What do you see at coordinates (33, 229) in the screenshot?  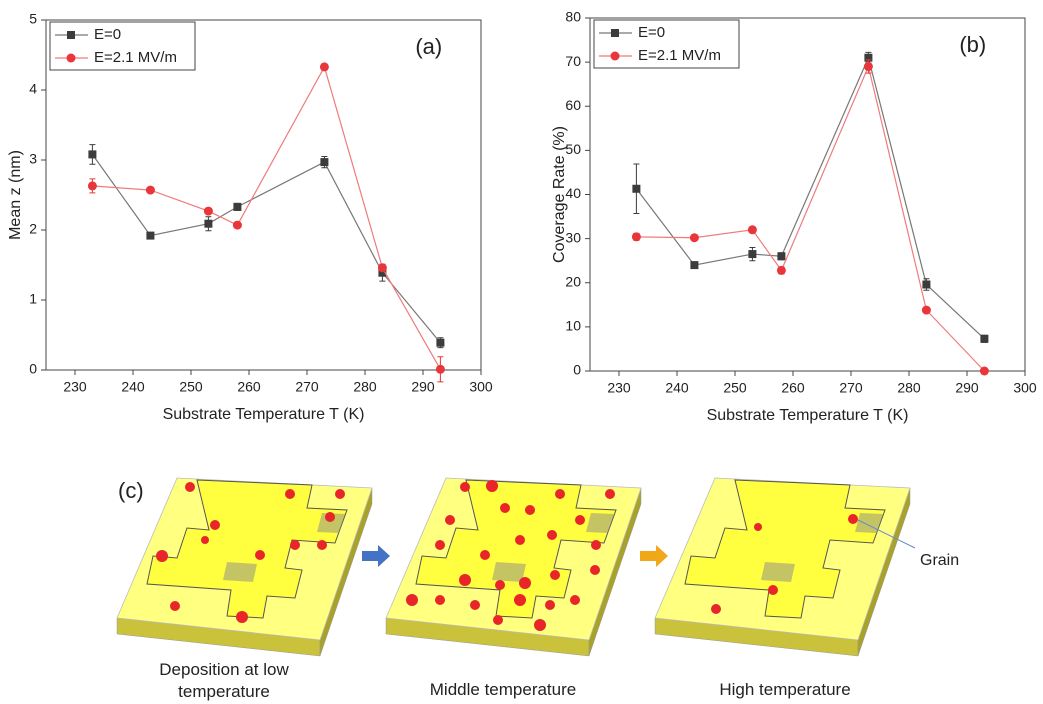 I see `y-tick-label: 2` at bounding box center [33, 229].